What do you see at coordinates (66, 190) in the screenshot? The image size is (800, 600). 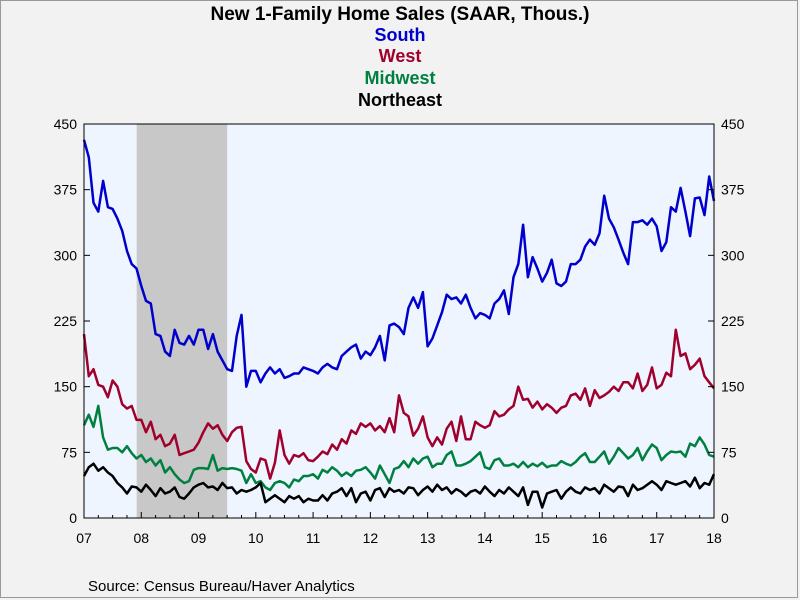 I see `y-tick-label-left: 375` at bounding box center [66, 190].